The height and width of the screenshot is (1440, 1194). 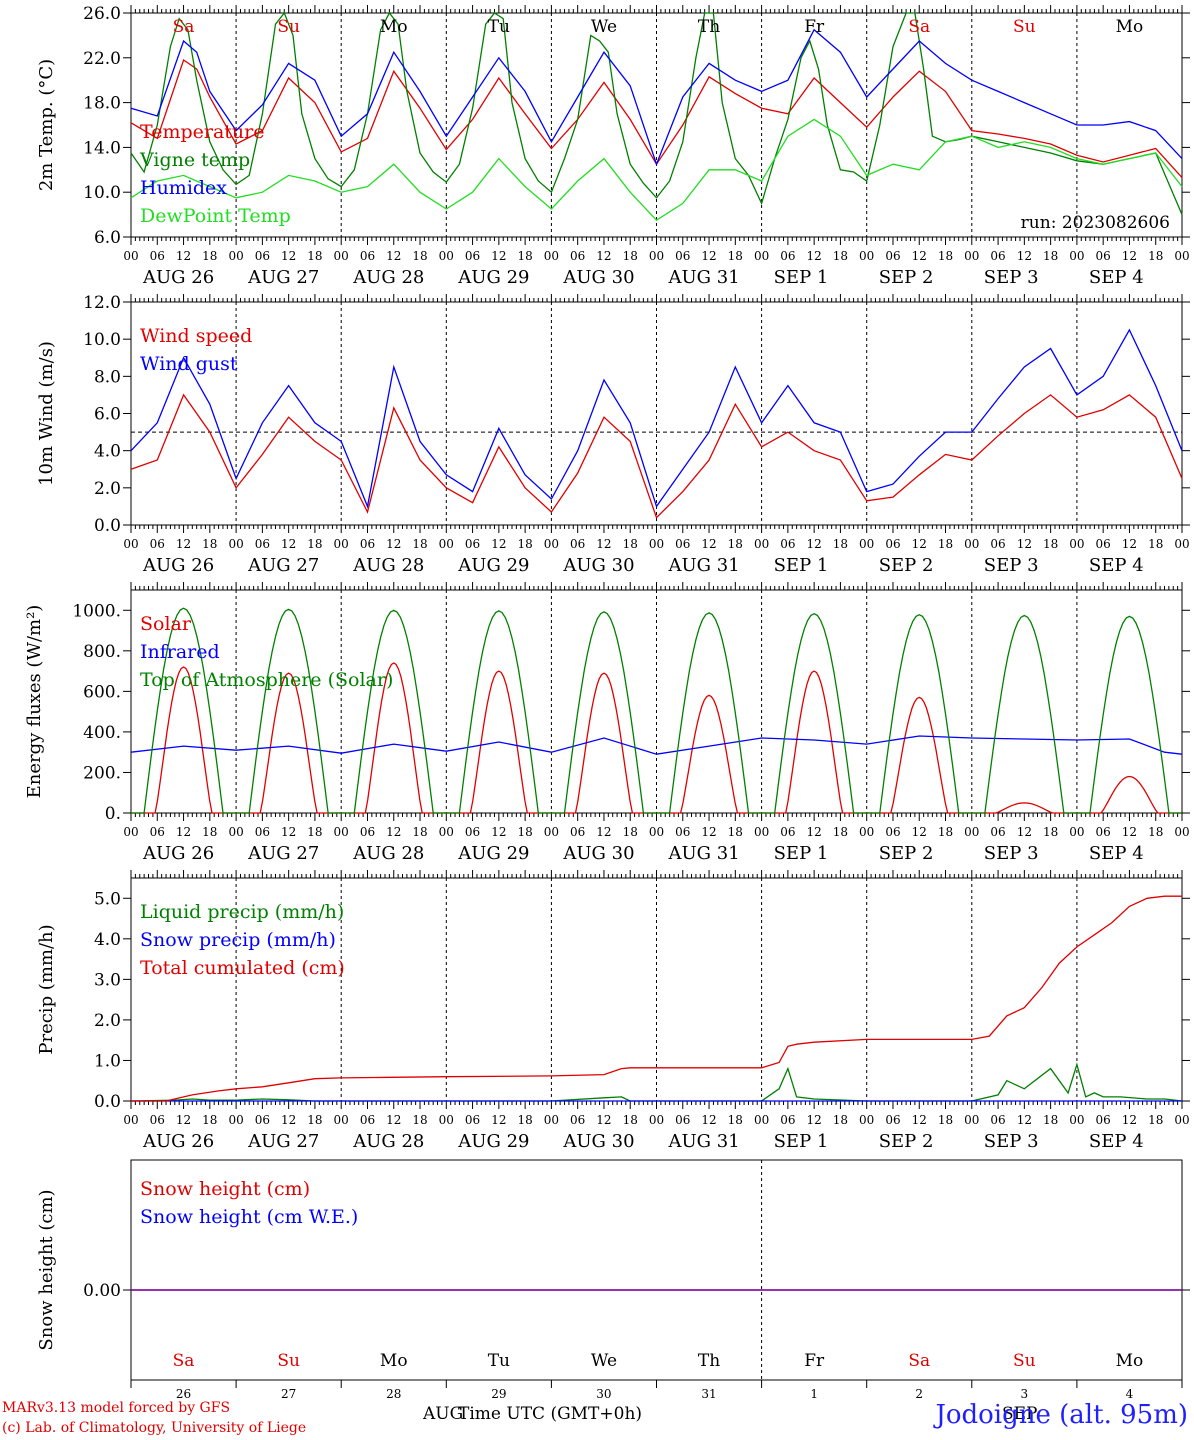 What do you see at coordinates (656, 113) in the screenshot?
I see `series-line-vigne-temp` at bounding box center [656, 113].